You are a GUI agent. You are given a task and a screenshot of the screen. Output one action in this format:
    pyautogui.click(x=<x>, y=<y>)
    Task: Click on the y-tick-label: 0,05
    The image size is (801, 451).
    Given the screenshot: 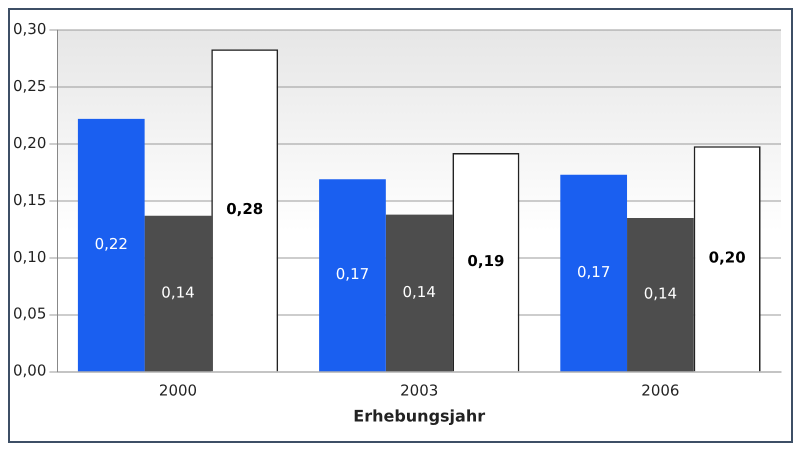 What is the action you would take?
    pyautogui.click(x=29, y=313)
    